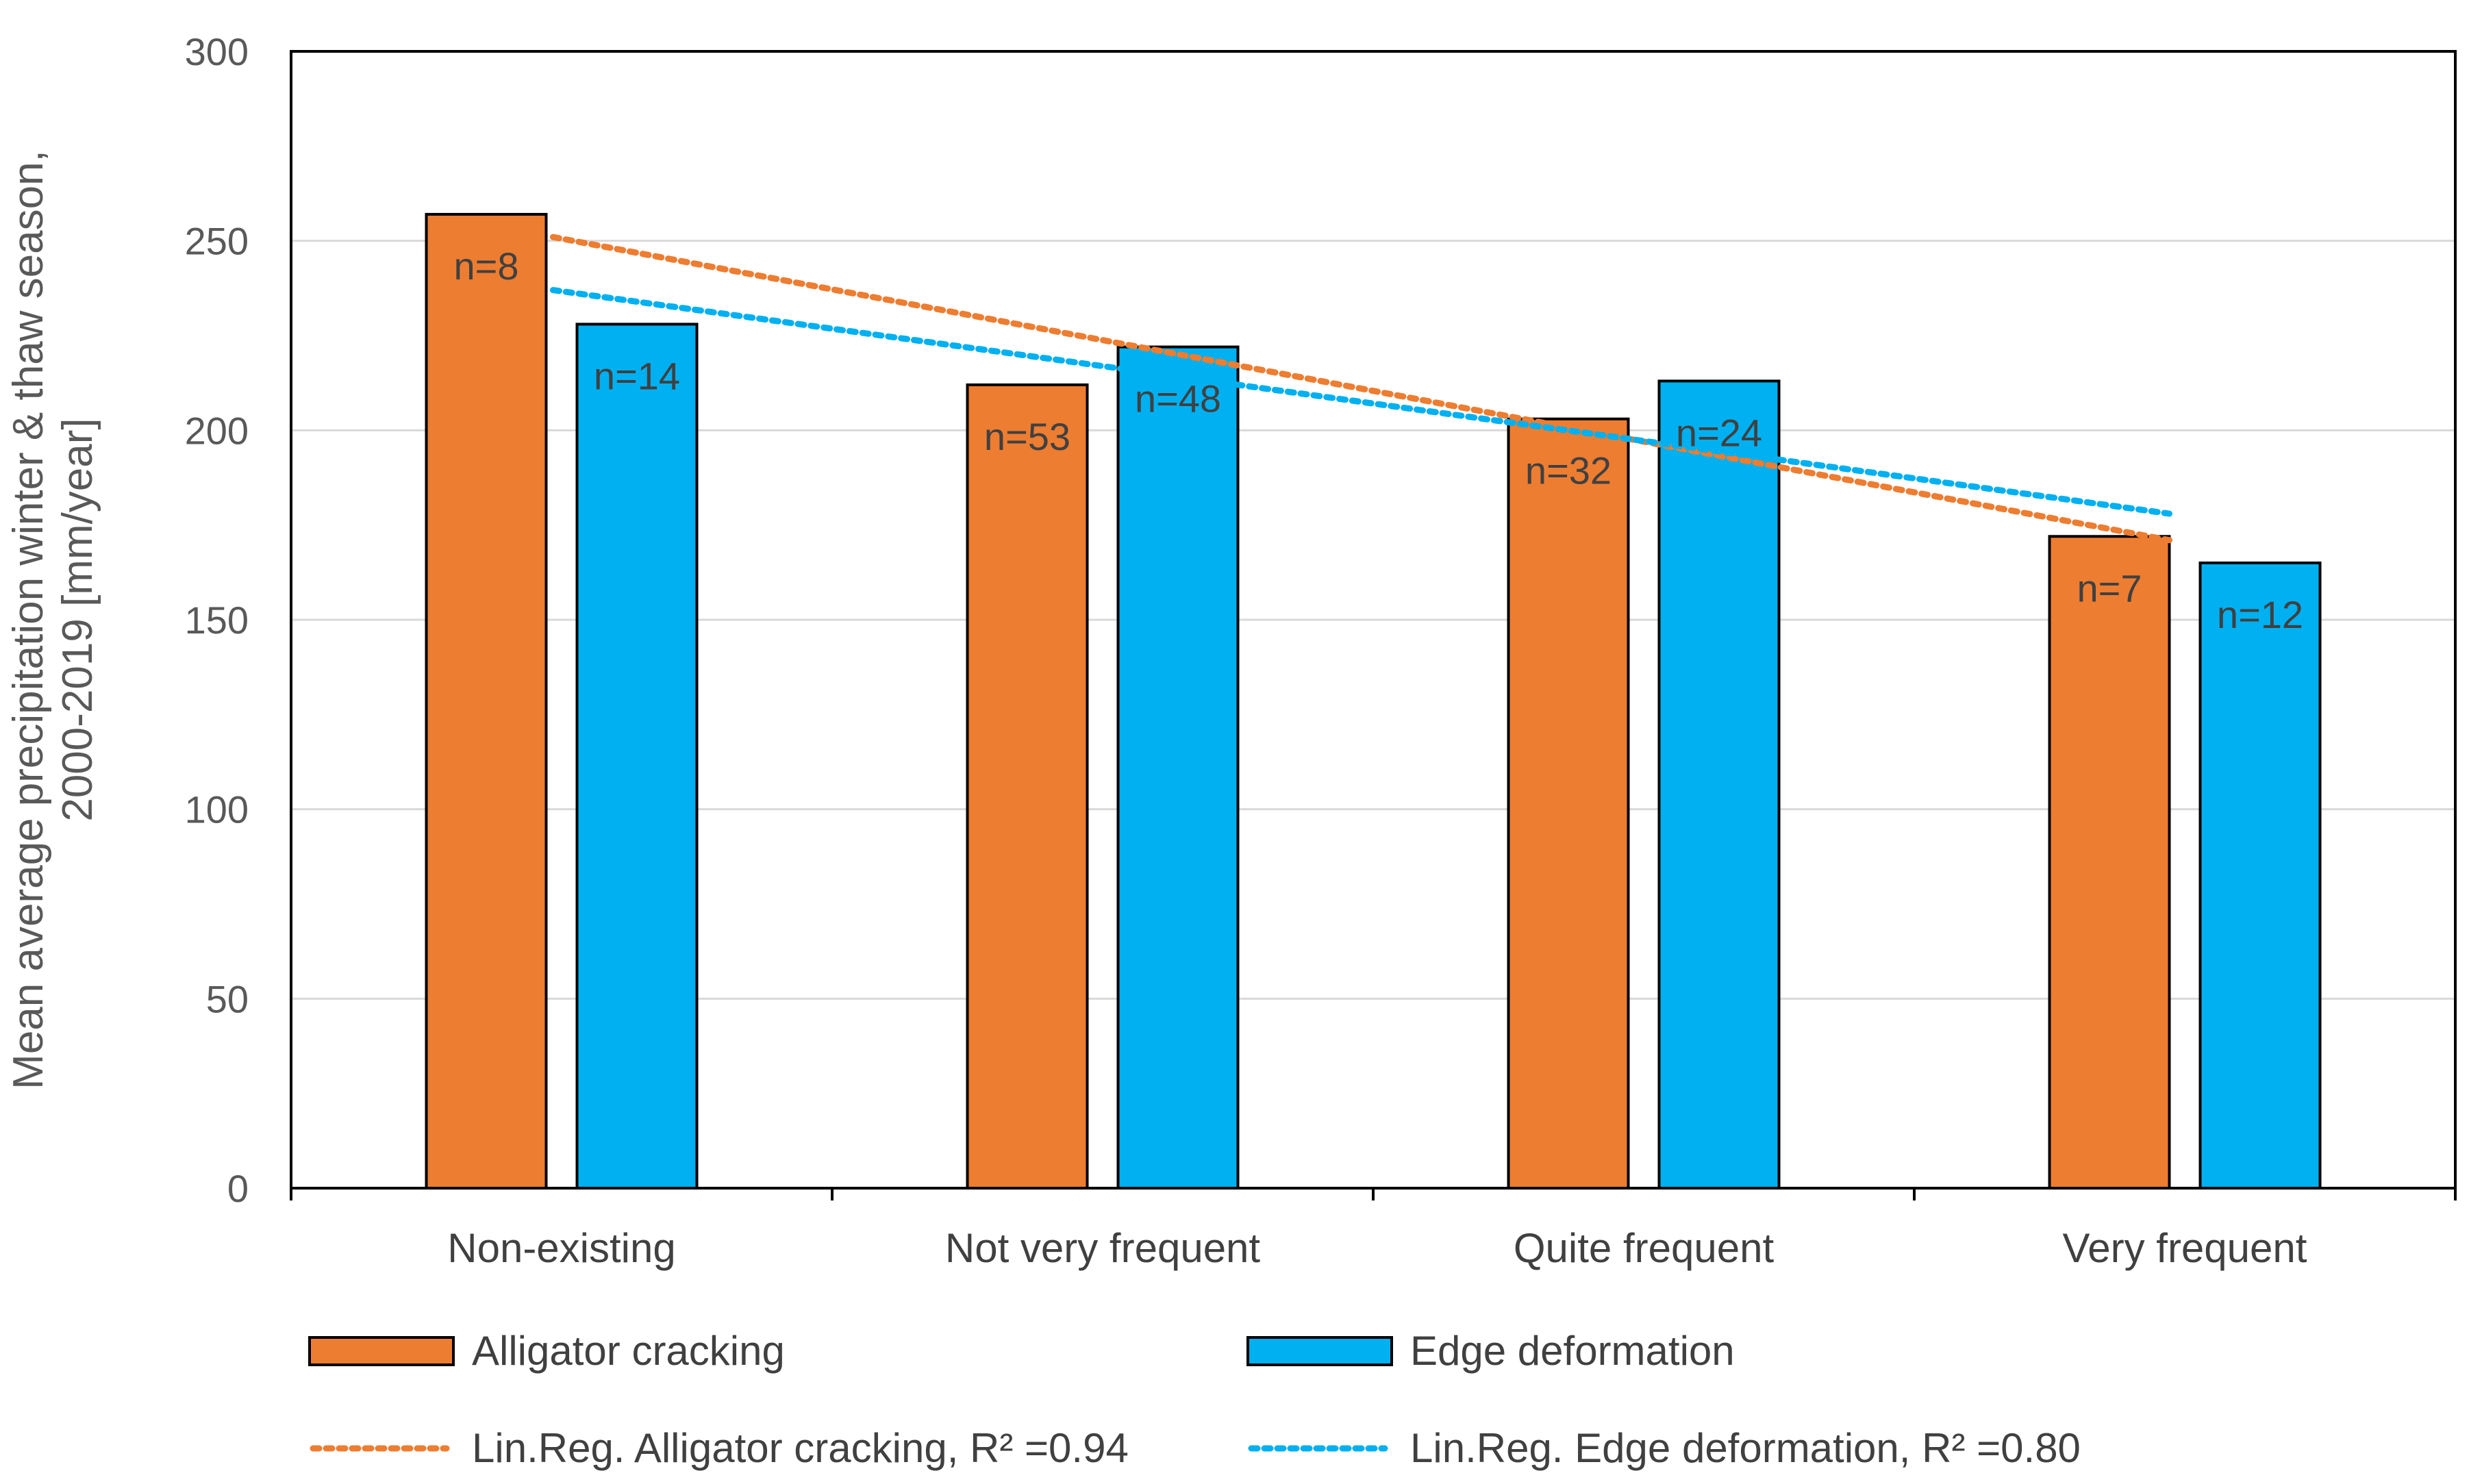 The height and width of the screenshot is (1484, 2469). What do you see at coordinates (2185, 1248) in the screenshot?
I see `x-category-label: Very frequent` at bounding box center [2185, 1248].